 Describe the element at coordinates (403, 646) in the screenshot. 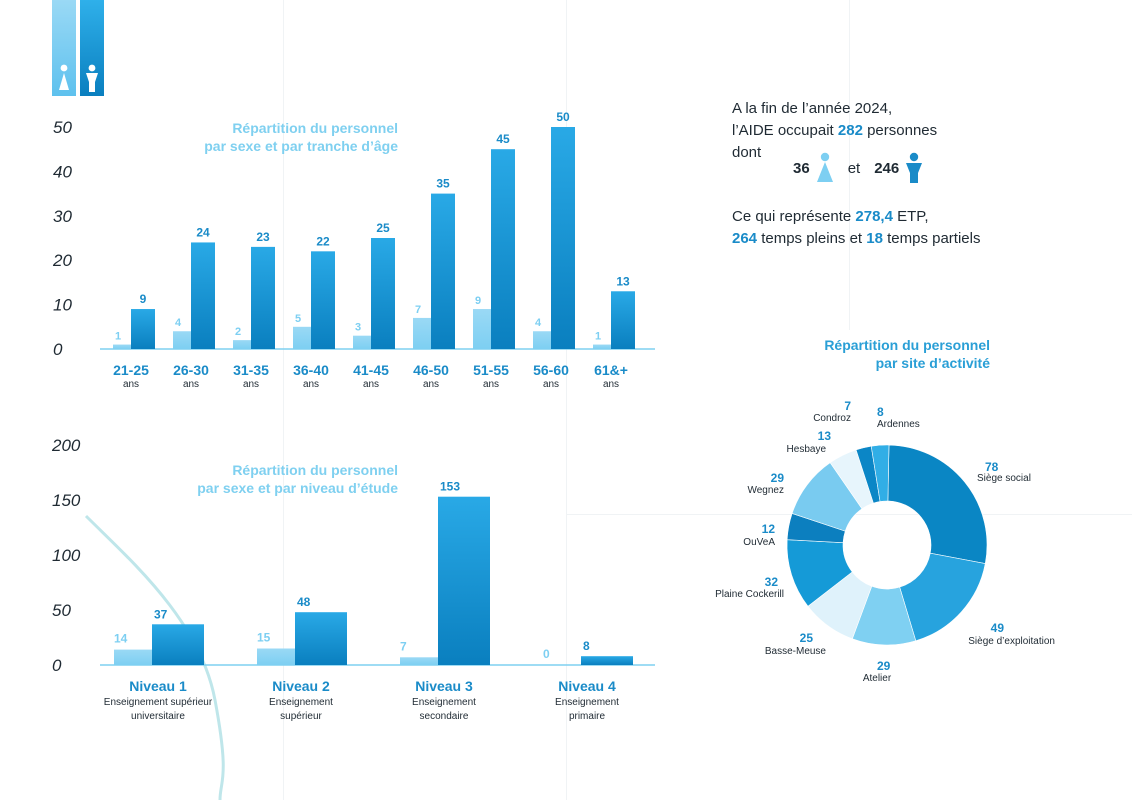

I see `edu-label-women: 7` at that location.